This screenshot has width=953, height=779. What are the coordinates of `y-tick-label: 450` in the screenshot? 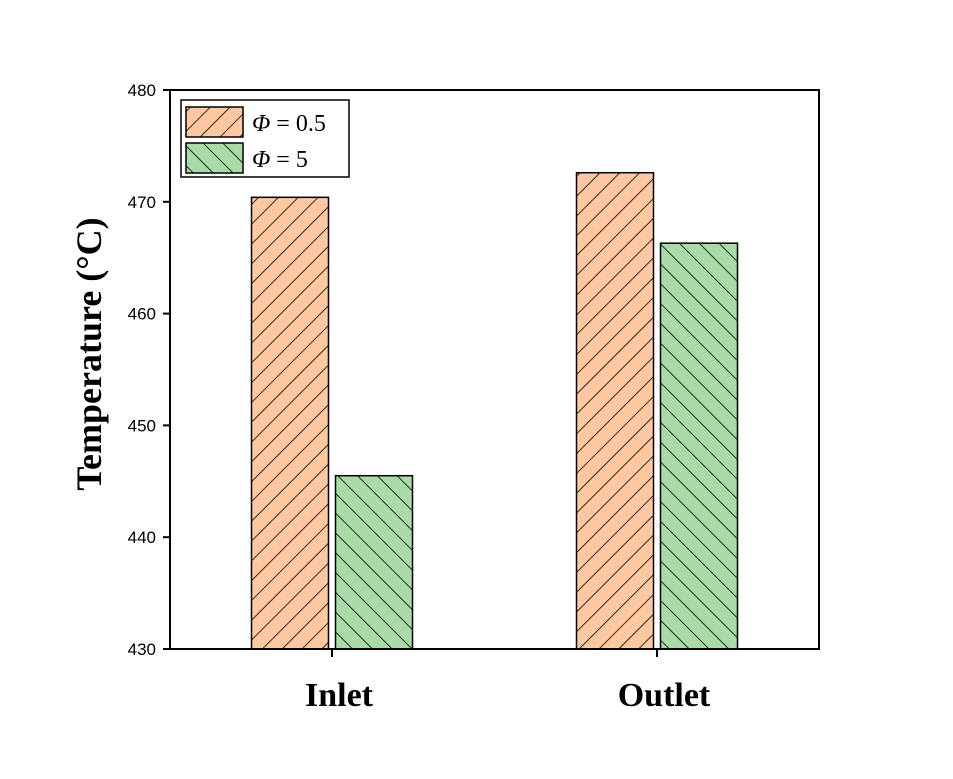 It's located at (142, 425).